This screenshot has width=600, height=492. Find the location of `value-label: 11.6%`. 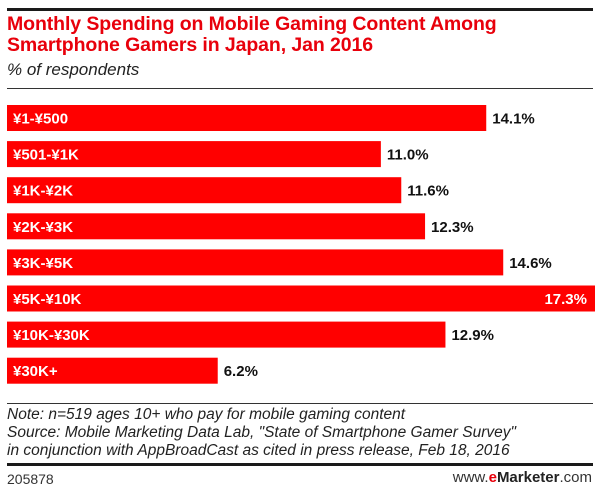

value-label: 11.6% is located at coordinates (428, 191).